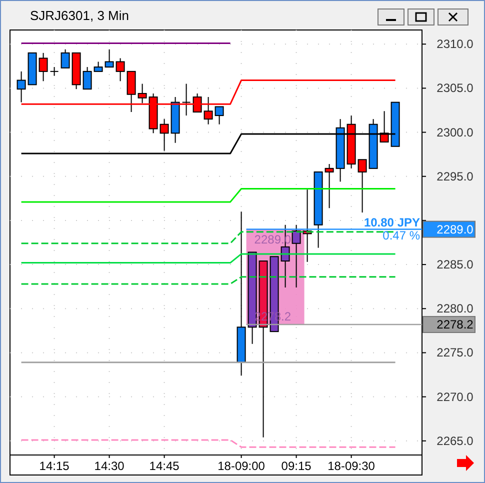  I want to click on y-tick-label: 2265.0, so click(455, 441).